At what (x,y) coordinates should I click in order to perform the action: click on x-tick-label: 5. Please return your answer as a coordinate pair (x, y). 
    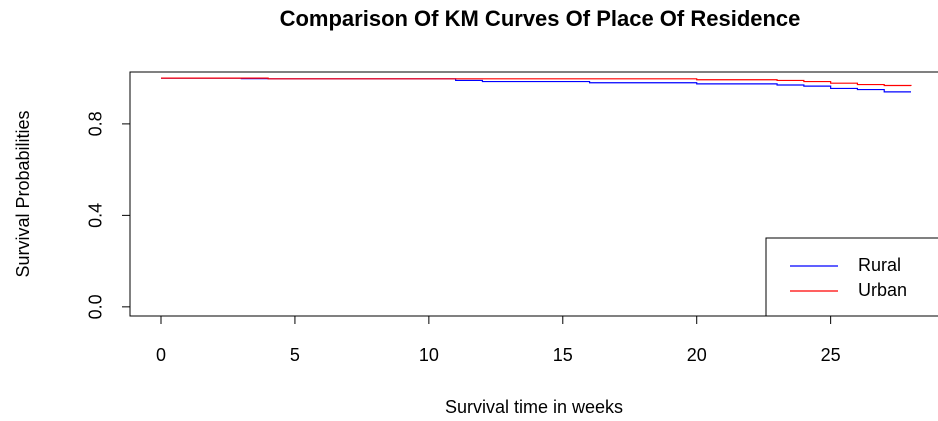
    Looking at the image, I should click on (295, 355).